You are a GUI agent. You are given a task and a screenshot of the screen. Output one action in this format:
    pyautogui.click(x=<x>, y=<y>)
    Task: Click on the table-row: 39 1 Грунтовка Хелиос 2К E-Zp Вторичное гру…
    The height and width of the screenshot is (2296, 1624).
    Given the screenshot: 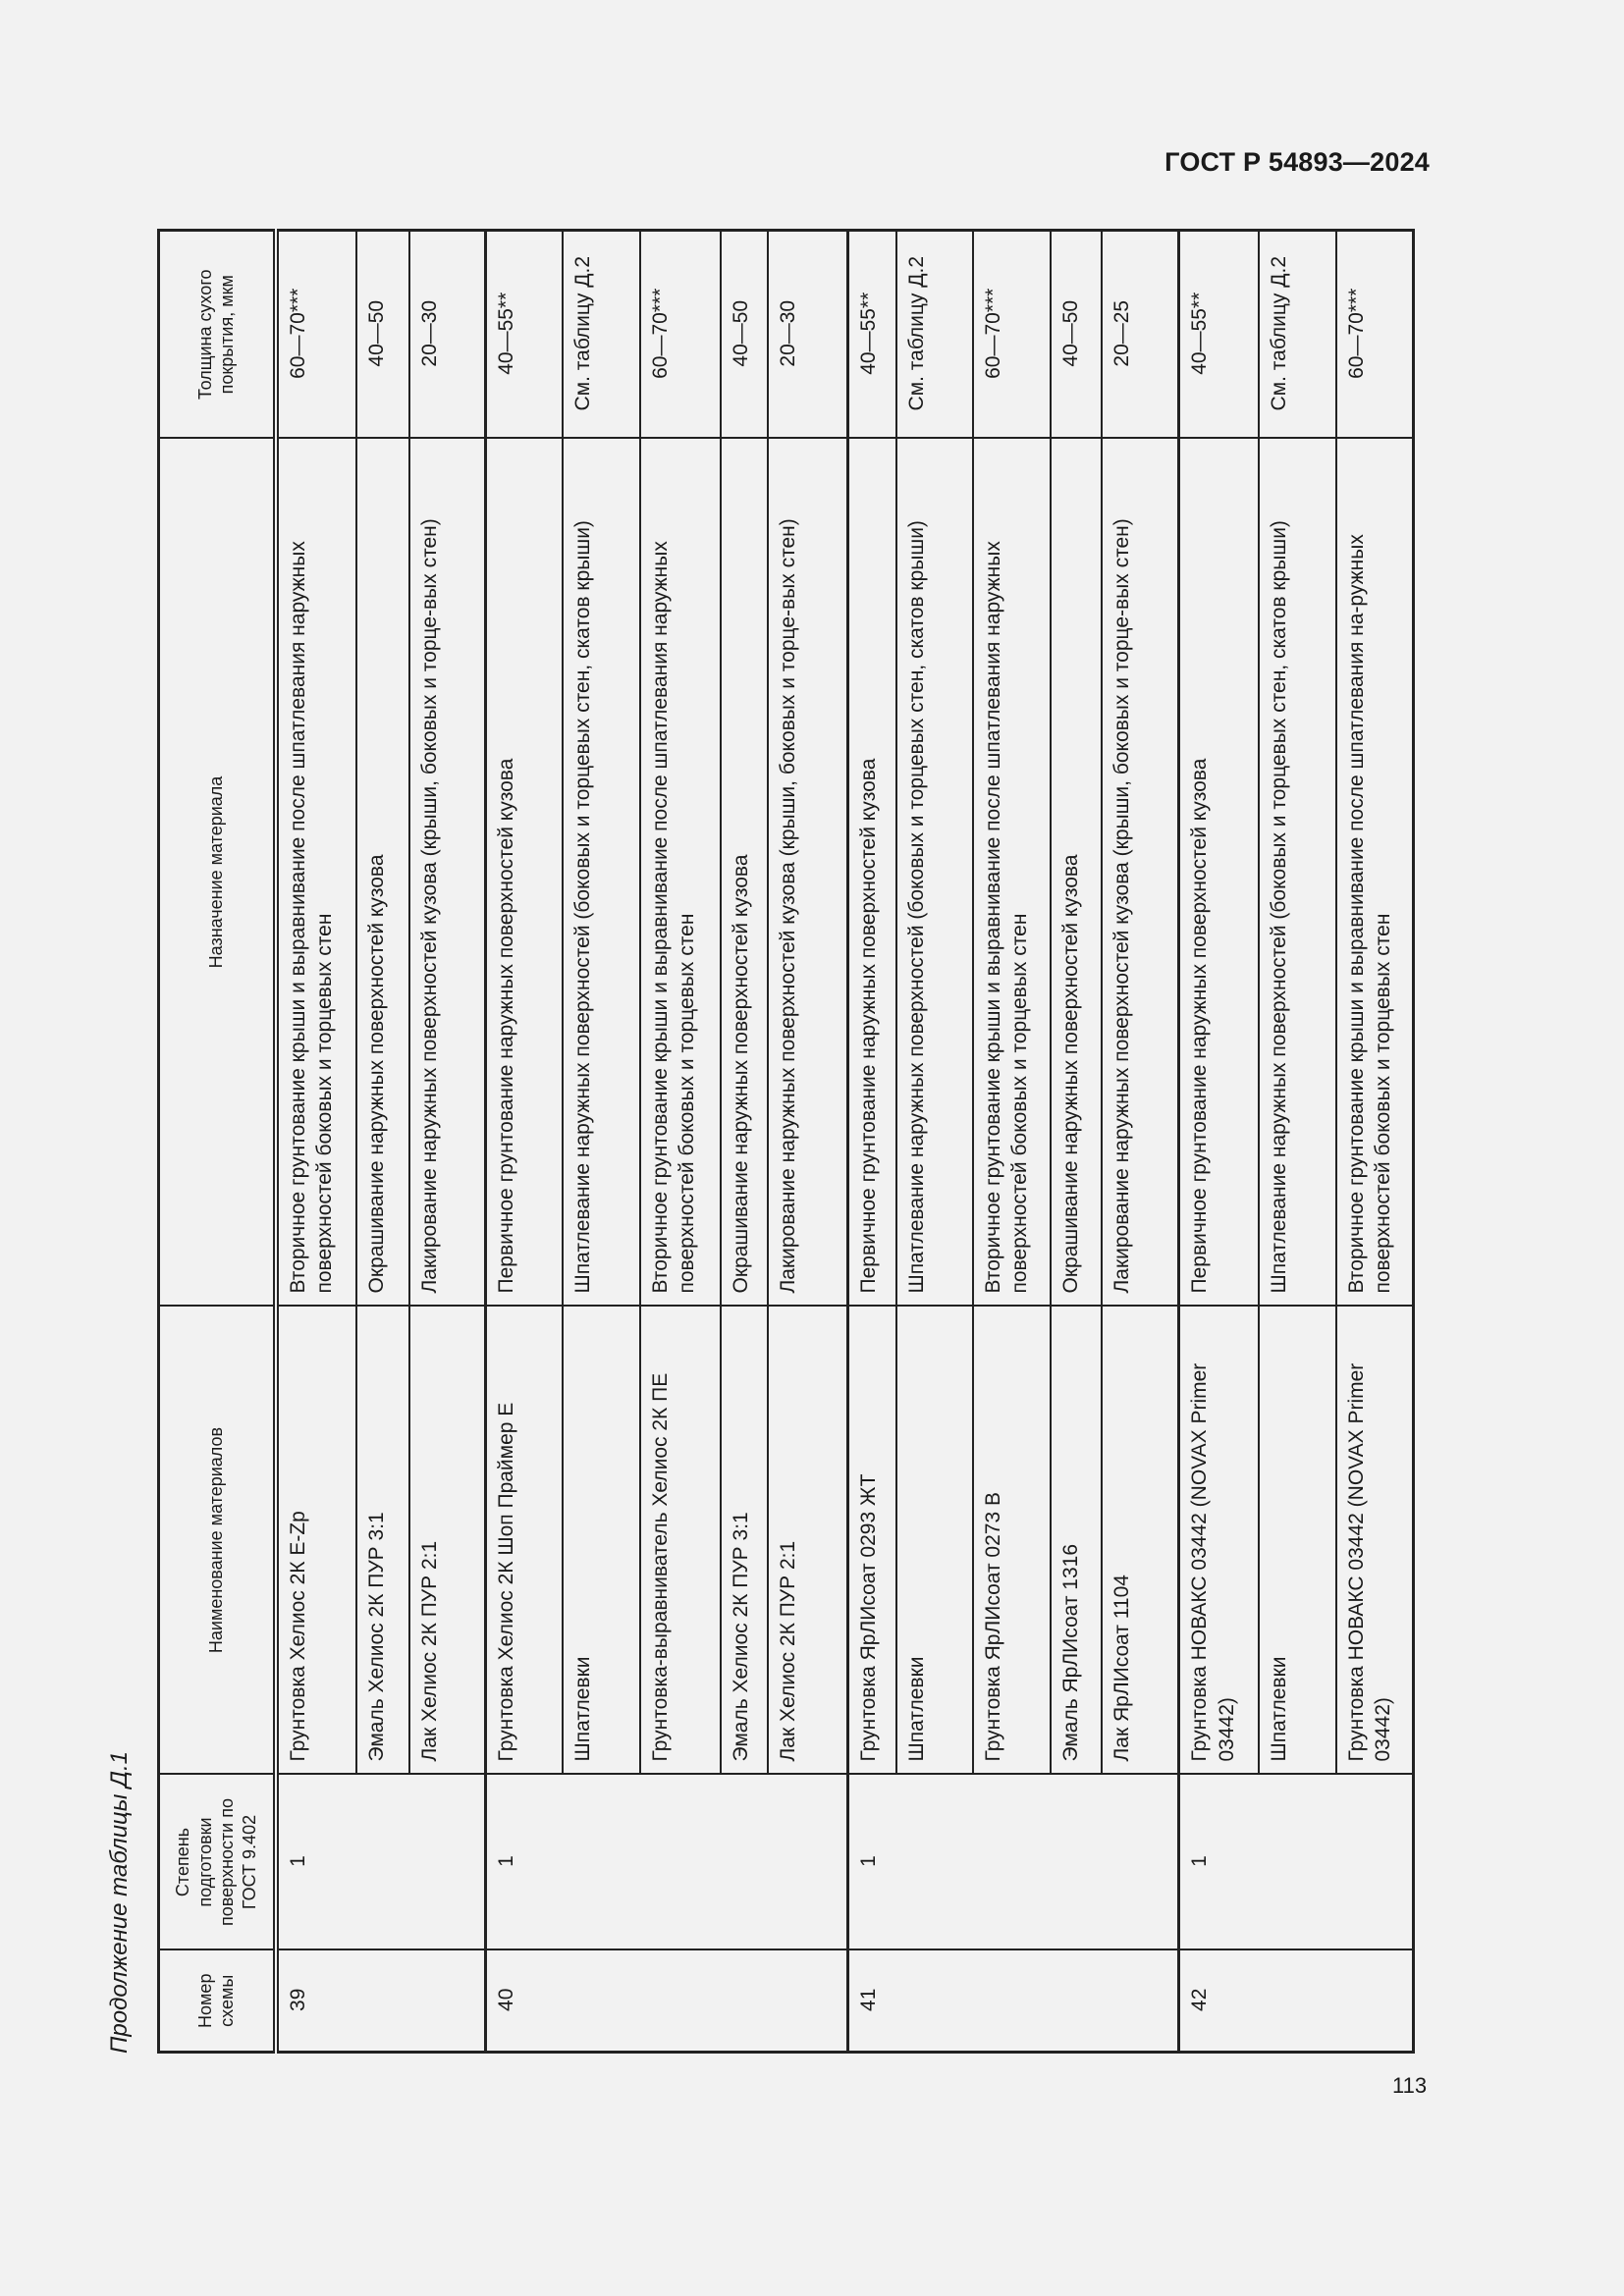 What is the action you would take?
    pyautogui.click(x=380, y=1141)
    